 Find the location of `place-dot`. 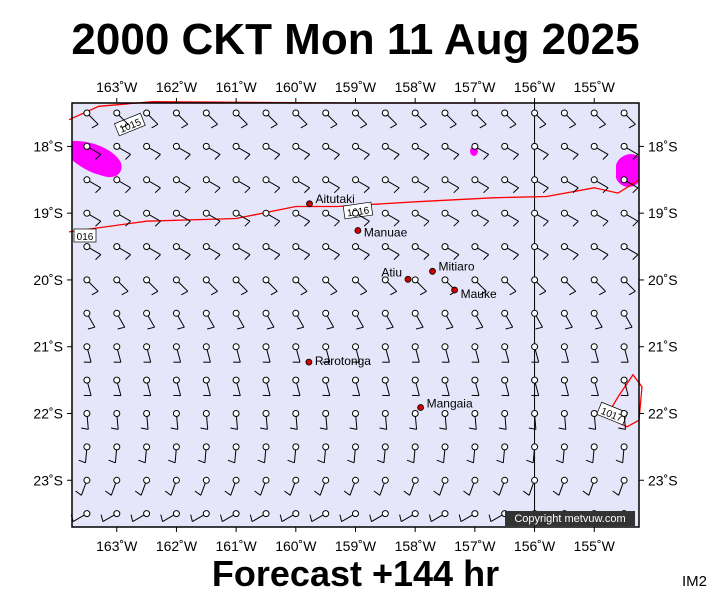

place-dot is located at coordinates (432, 271).